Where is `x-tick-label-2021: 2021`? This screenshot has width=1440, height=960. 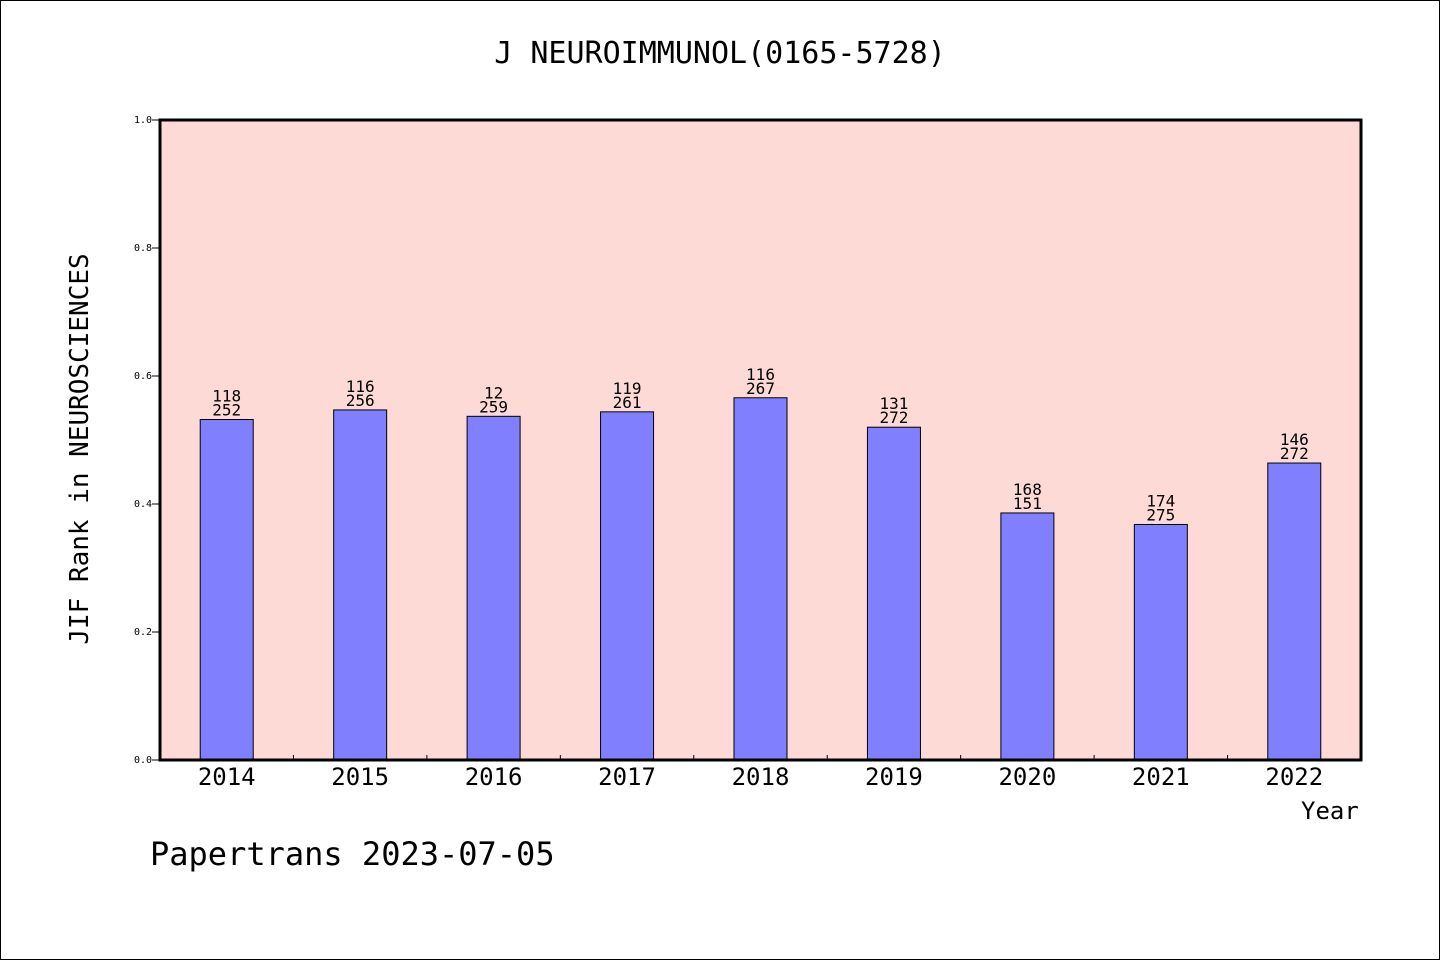 x-tick-label-2021: 2021 is located at coordinates (1161, 777).